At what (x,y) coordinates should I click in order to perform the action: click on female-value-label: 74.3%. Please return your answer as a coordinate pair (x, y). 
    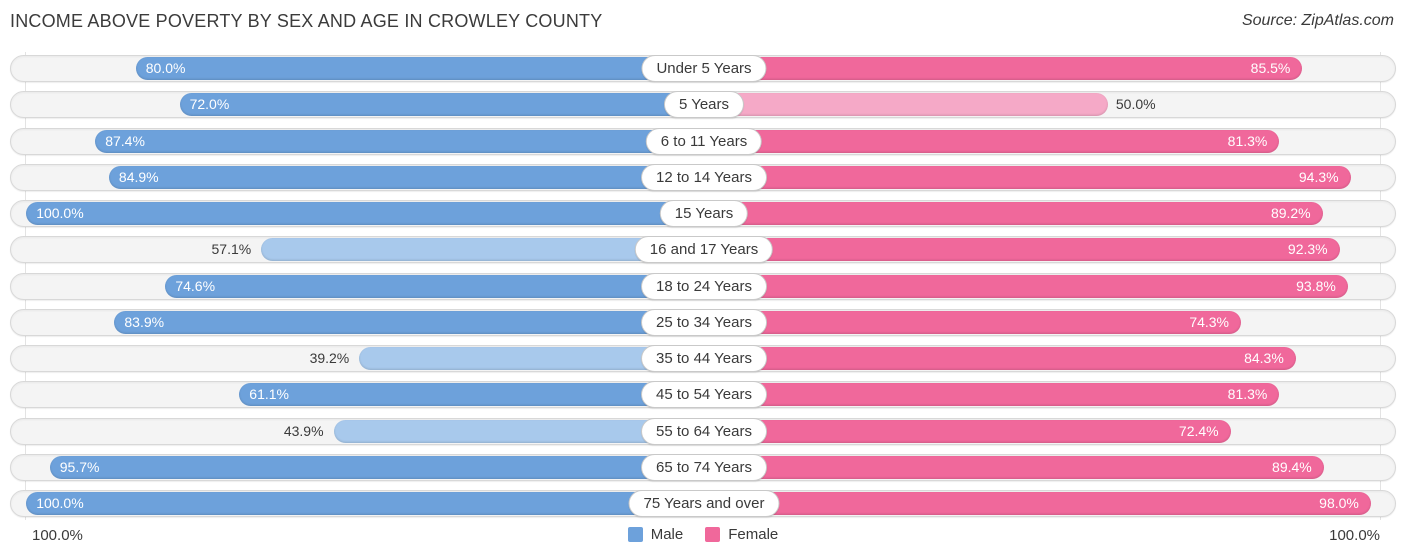
    Looking at the image, I should click on (1209, 321).